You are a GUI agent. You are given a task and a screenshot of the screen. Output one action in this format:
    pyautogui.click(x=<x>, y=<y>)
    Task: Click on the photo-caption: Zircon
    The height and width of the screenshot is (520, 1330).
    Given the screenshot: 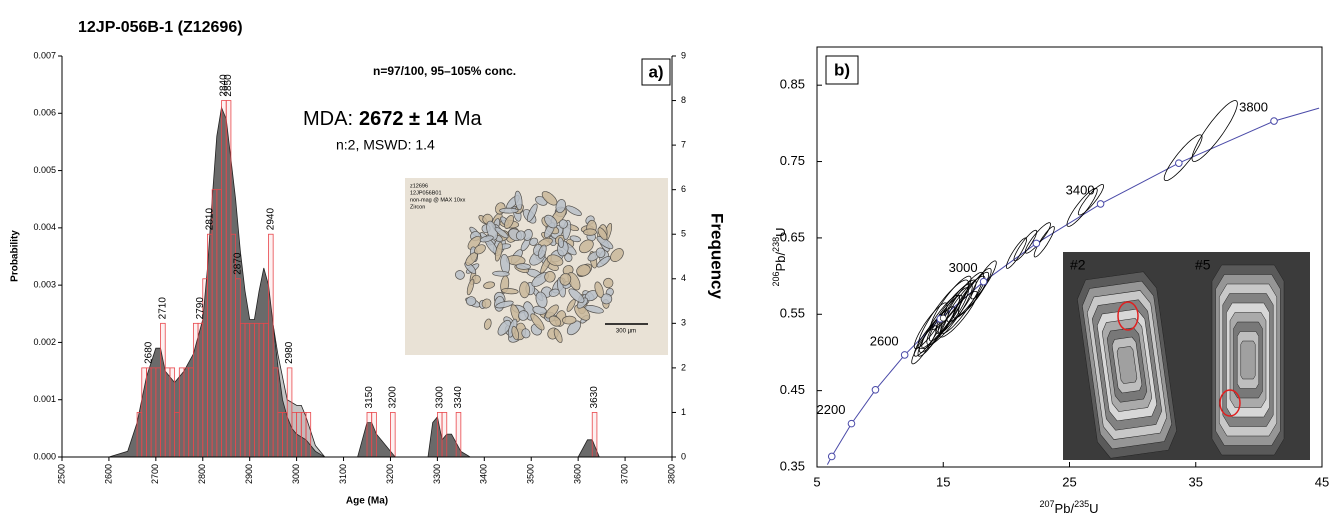 What is the action you would take?
    pyautogui.click(x=417, y=207)
    